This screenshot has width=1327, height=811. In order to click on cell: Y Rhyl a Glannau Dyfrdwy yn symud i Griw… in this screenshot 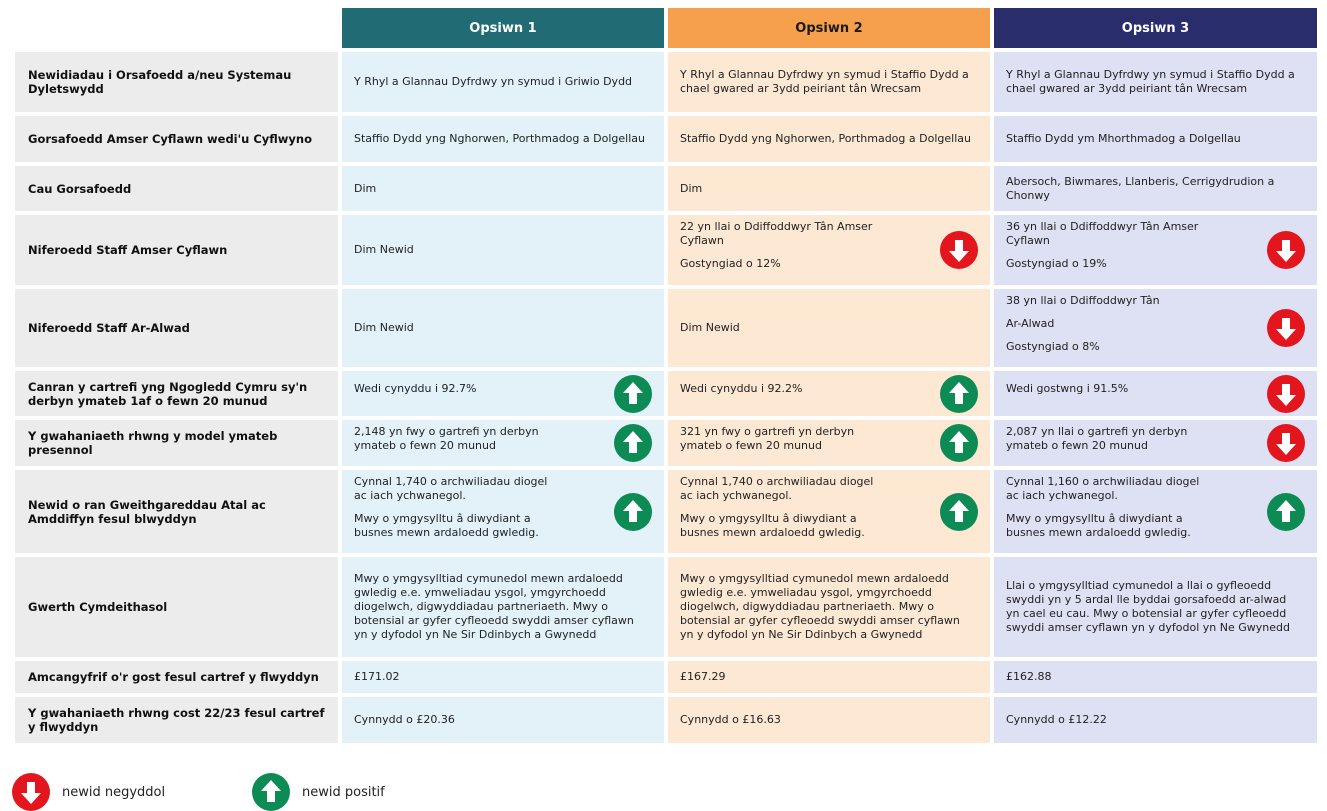, I will do `click(503, 82)`.